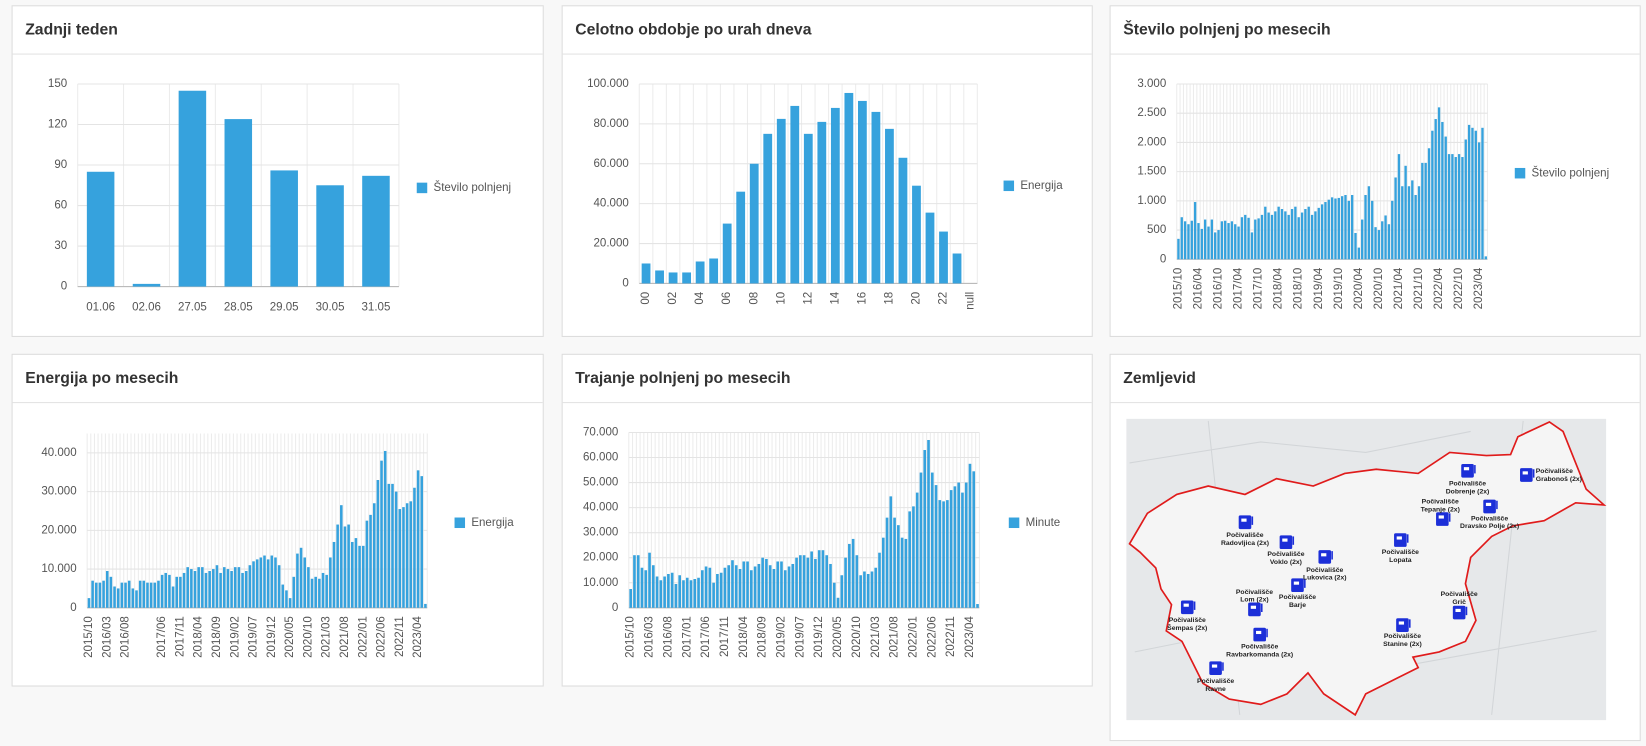  I want to click on panel-header: Zemljevid, so click(1375, 379).